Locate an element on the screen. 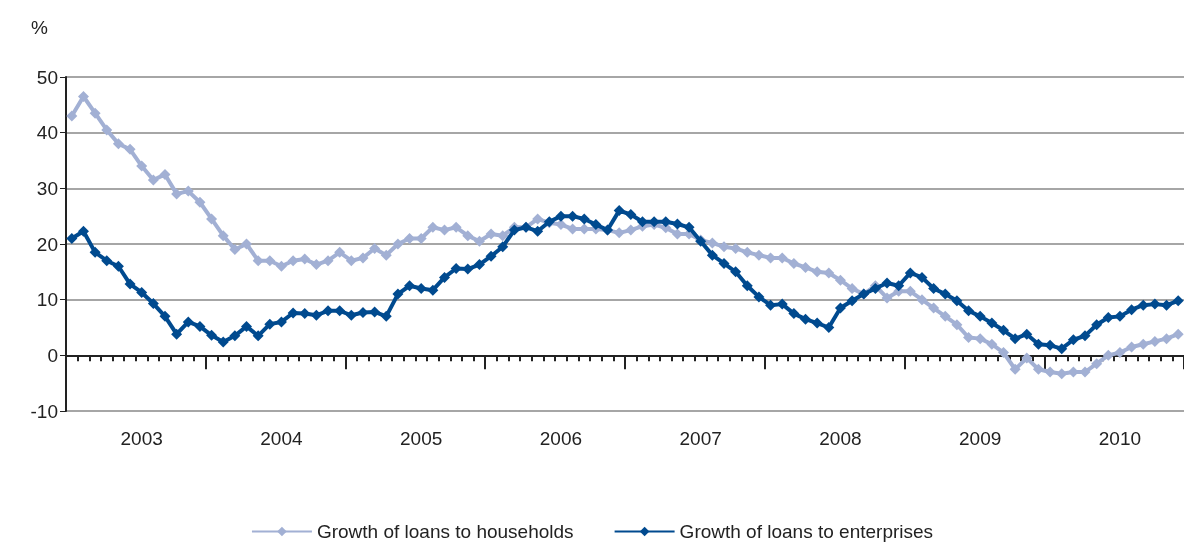  y-tick-label: 20 is located at coordinates (47, 244).